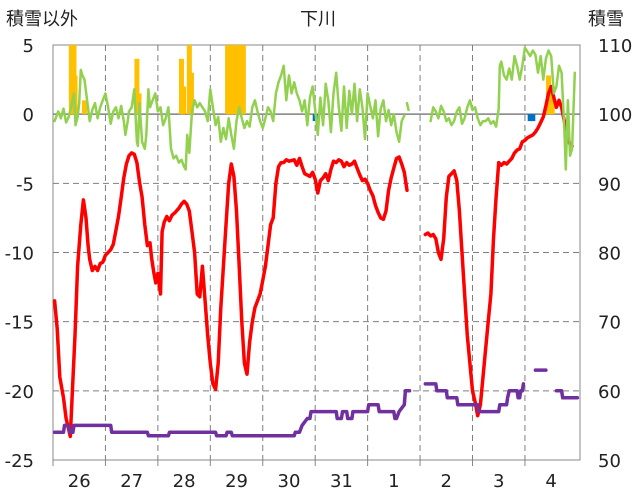  What do you see at coordinates (19, 461) in the screenshot?
I see `left-tick-label: -25` at bounding box center [19, 461].